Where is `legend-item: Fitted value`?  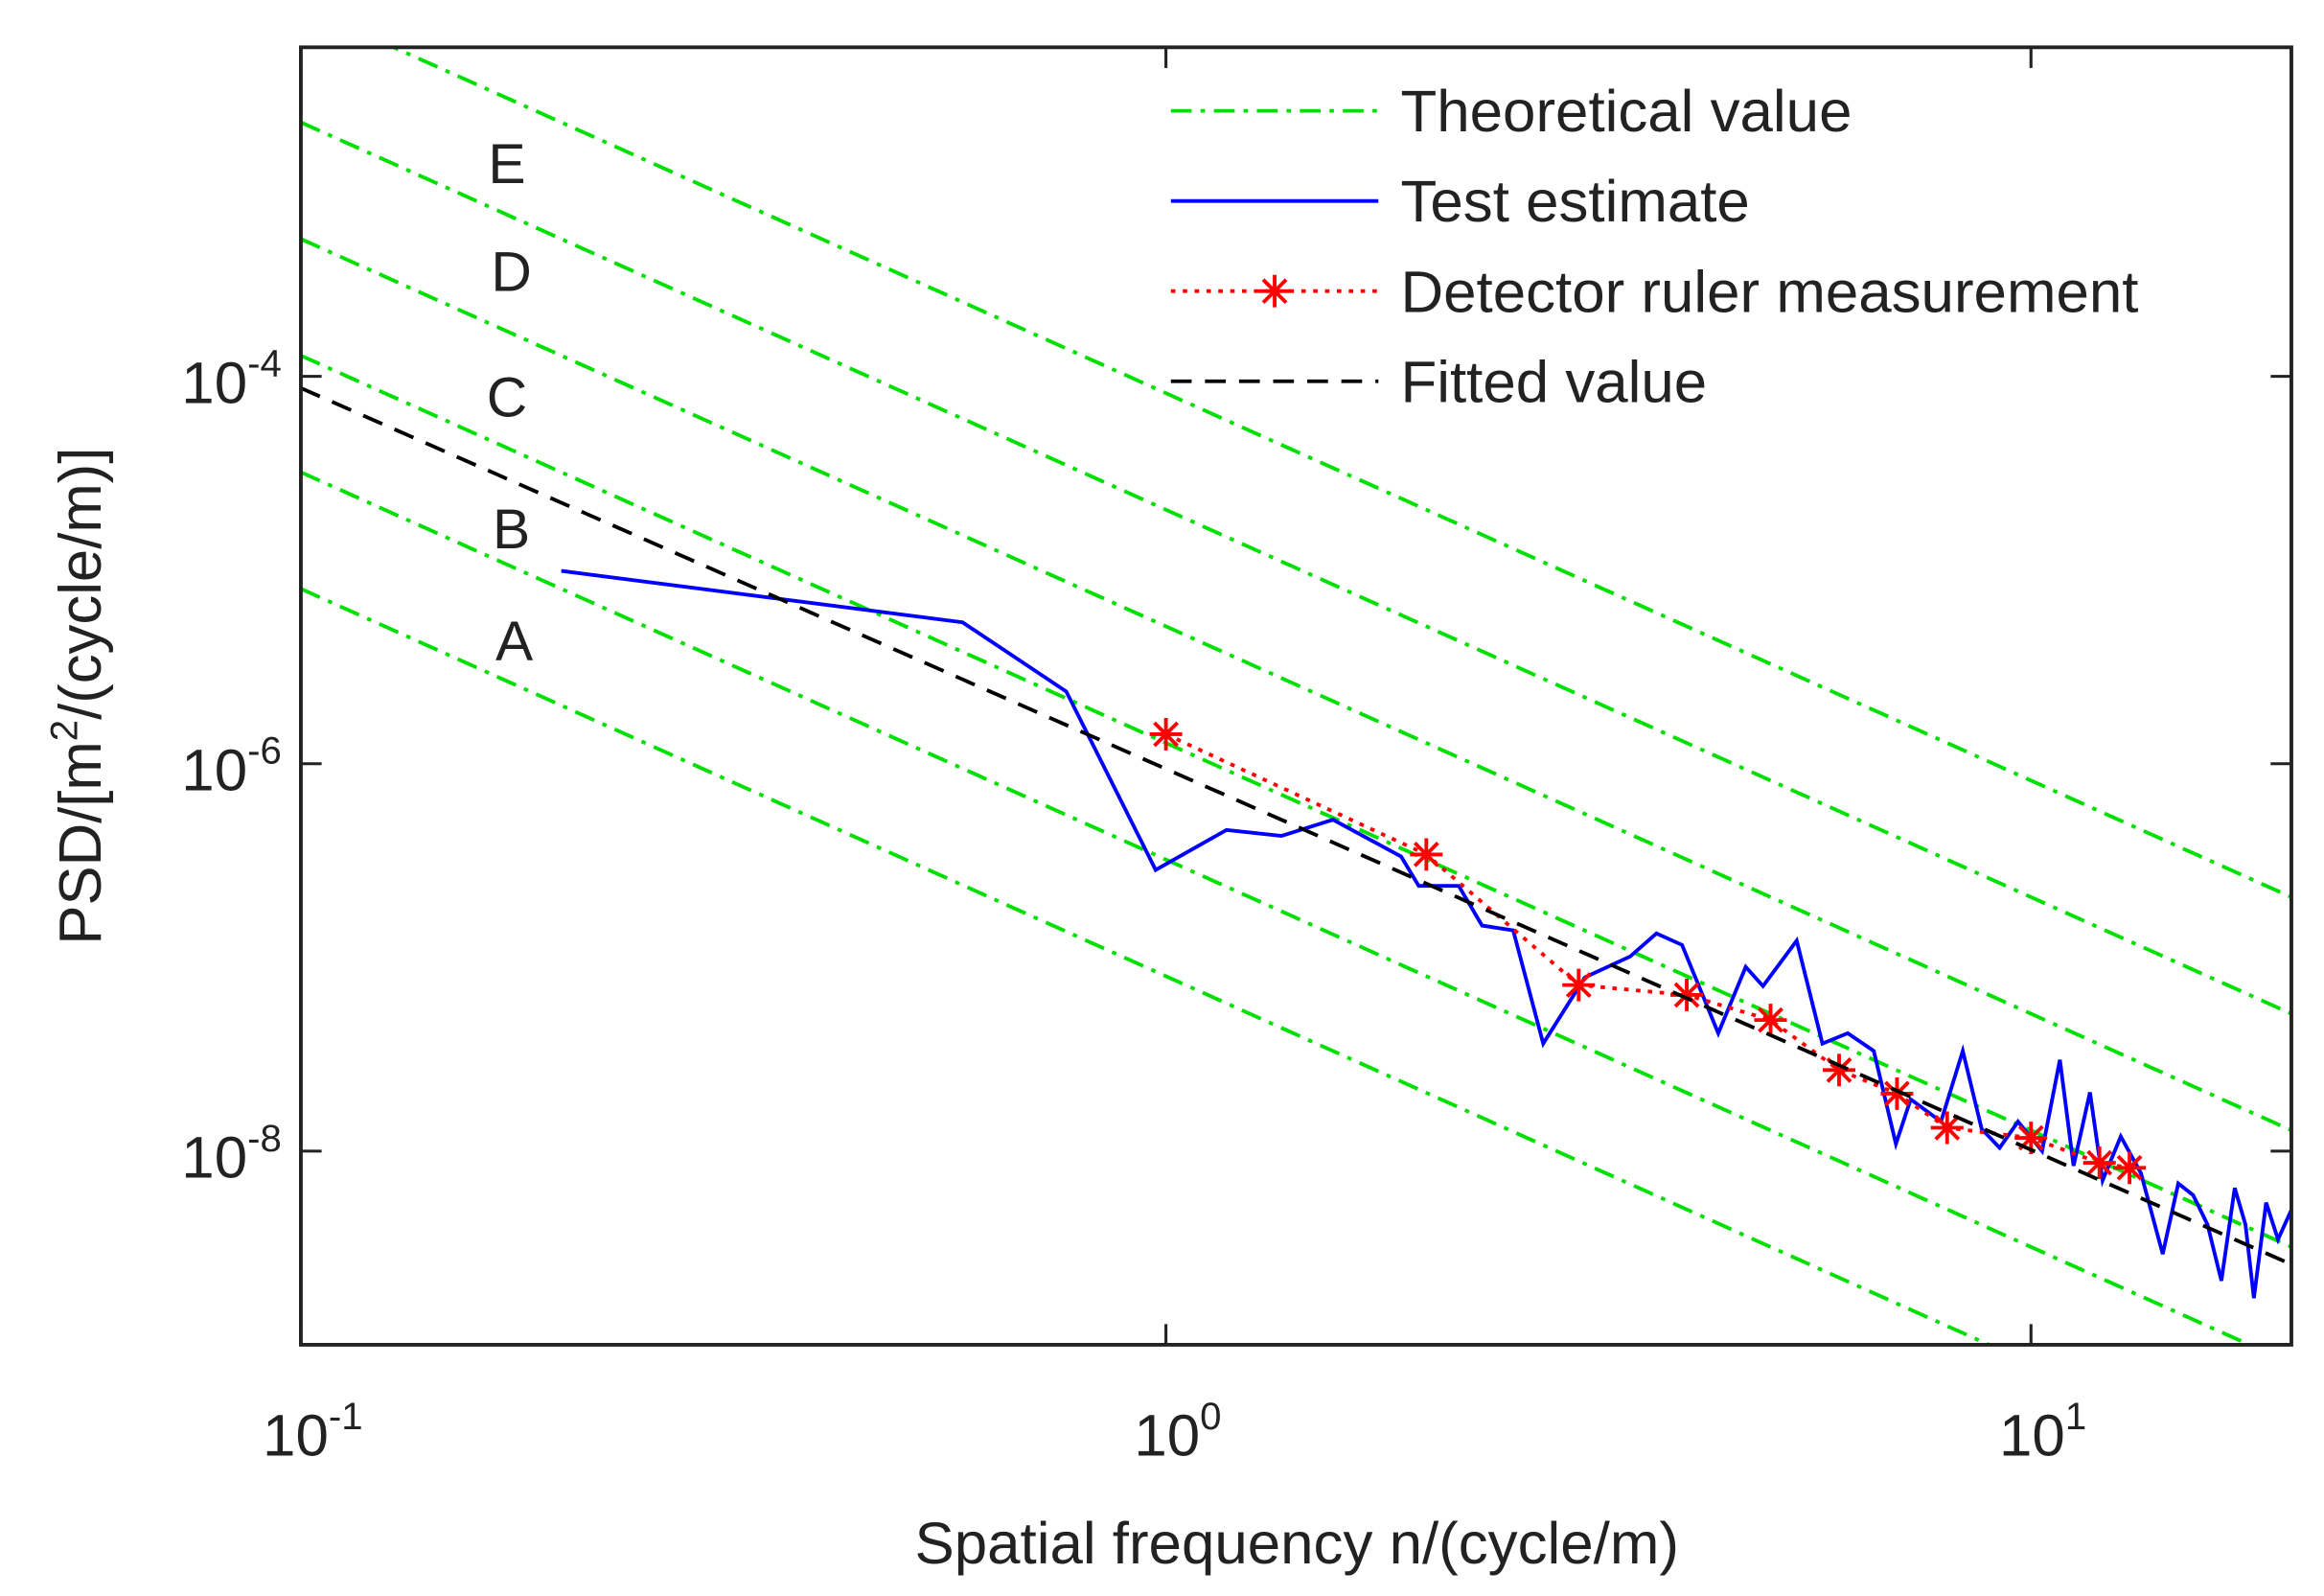 legend-item: Fitted value is located at coordinates (1438, 382).